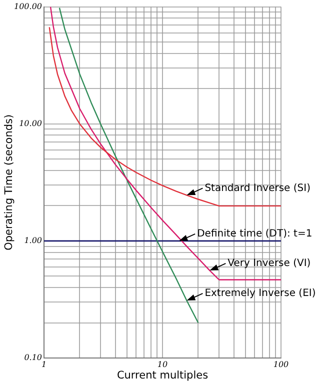 The width and height of the screenshot is (335, 385). I want to click on y-axis-title: Operating Time (seconds), so click(9, 182).